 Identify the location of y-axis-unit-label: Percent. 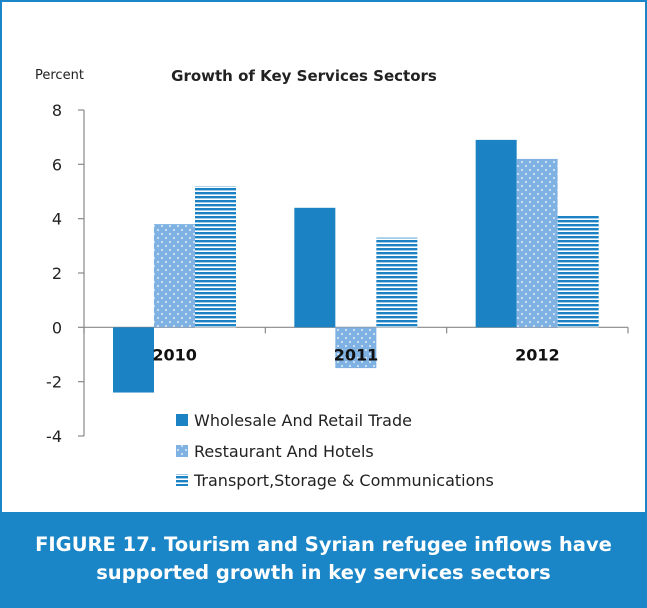
(59, 75).